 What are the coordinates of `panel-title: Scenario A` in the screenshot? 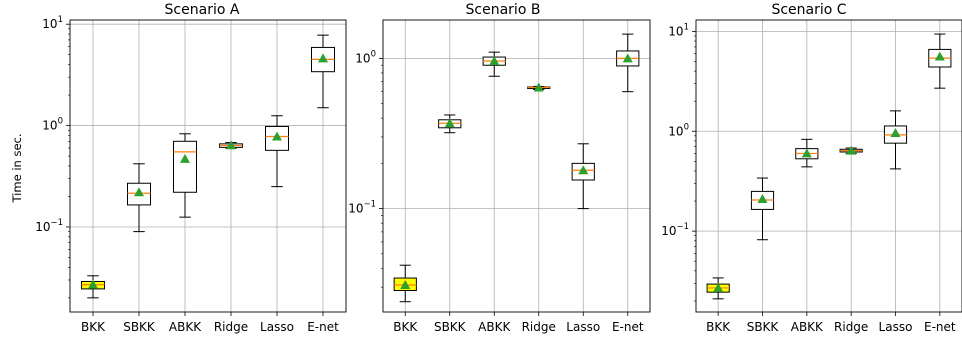 It's located at (202, 10).